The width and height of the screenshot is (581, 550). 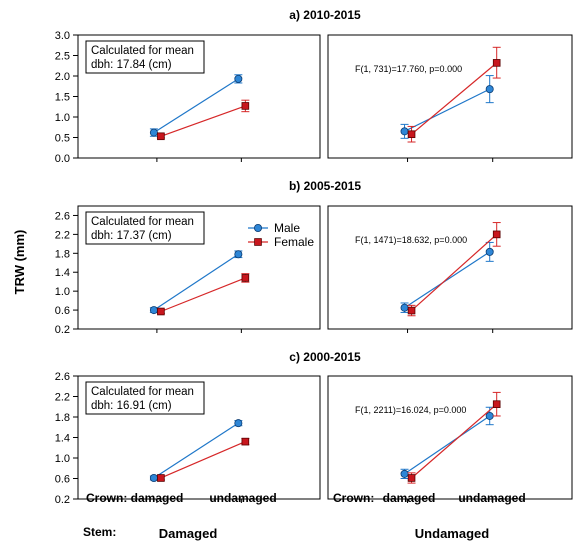 I want to click on y-tick-label-0-2: 1.0, so click(x=62, y=118).